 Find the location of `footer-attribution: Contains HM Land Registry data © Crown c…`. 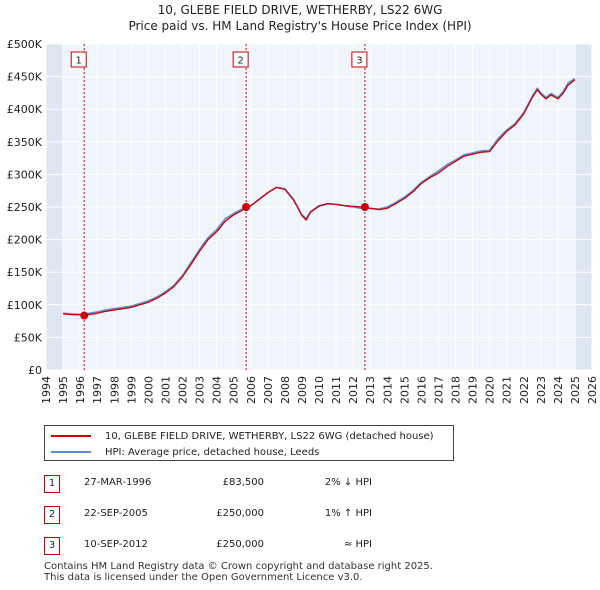

footer-attribution: Contains HM Land Registry data © Crown c… is located at coordinates (238, 572).